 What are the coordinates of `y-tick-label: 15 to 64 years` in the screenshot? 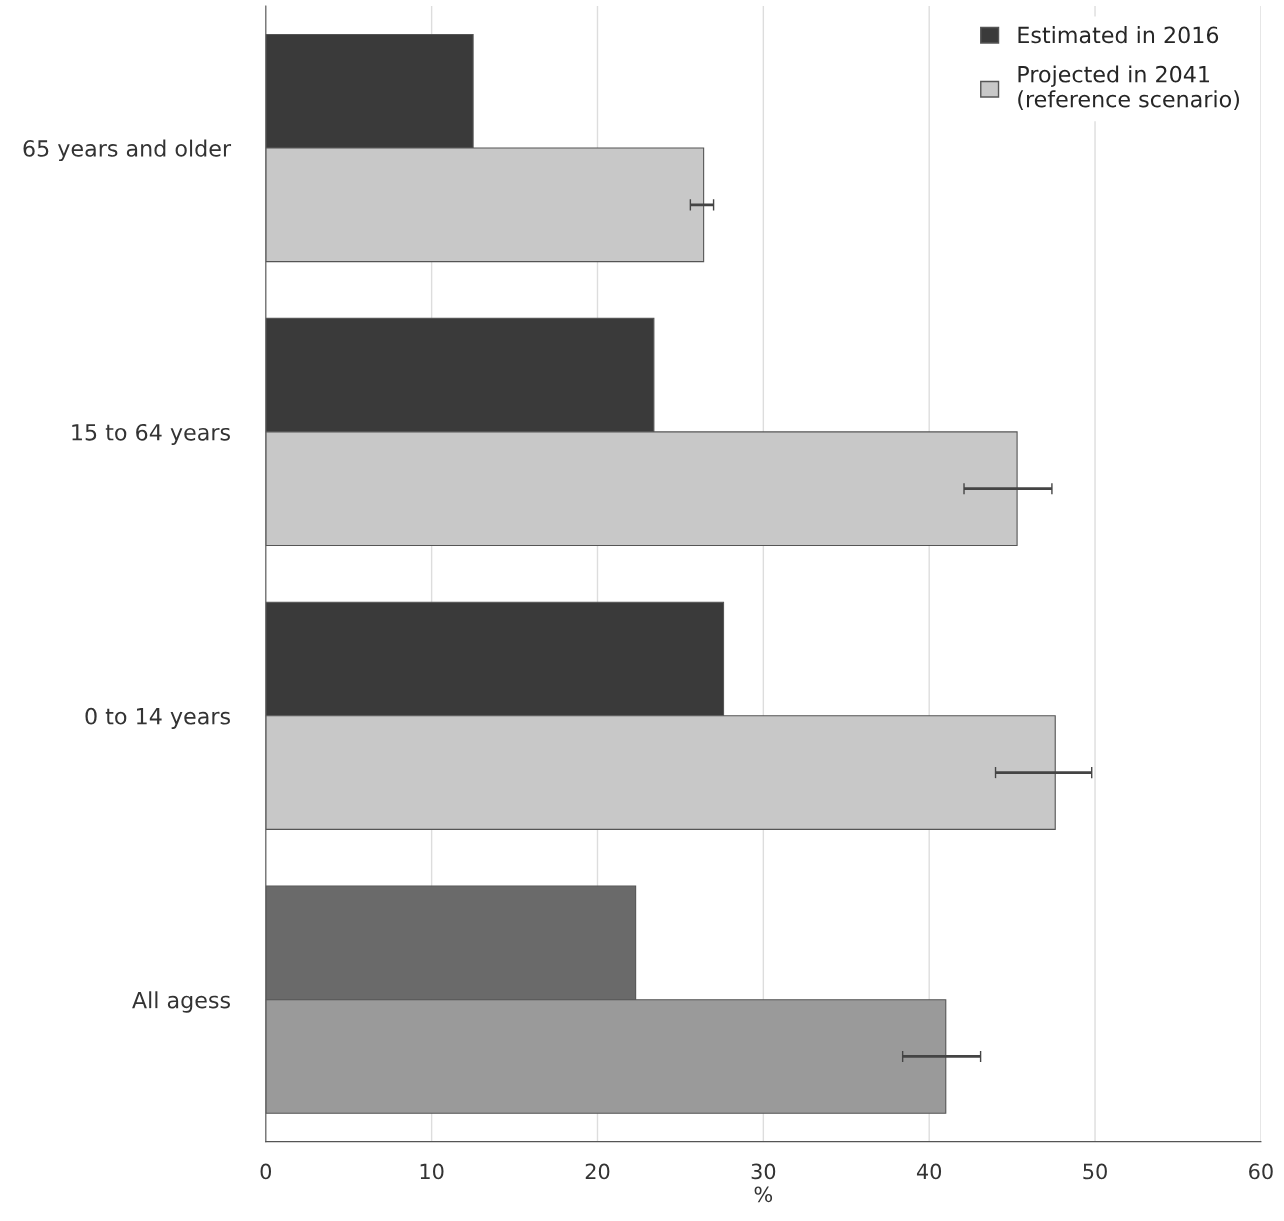 It's located at (151, 434).